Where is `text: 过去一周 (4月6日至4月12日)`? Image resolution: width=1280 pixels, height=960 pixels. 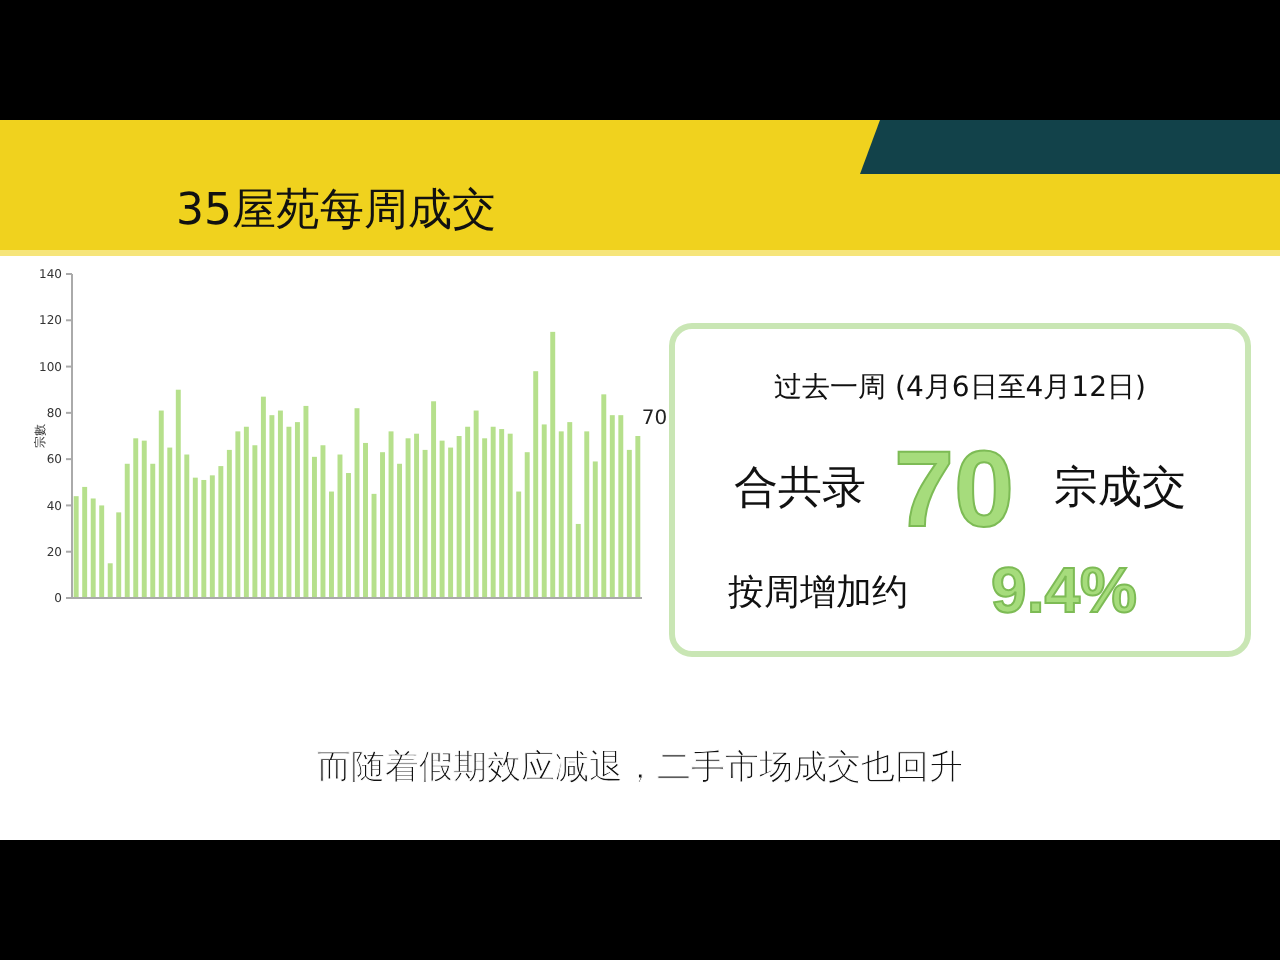
text: 过去一周 (4月6日至4月12日) is located at coordinates (960, 388).